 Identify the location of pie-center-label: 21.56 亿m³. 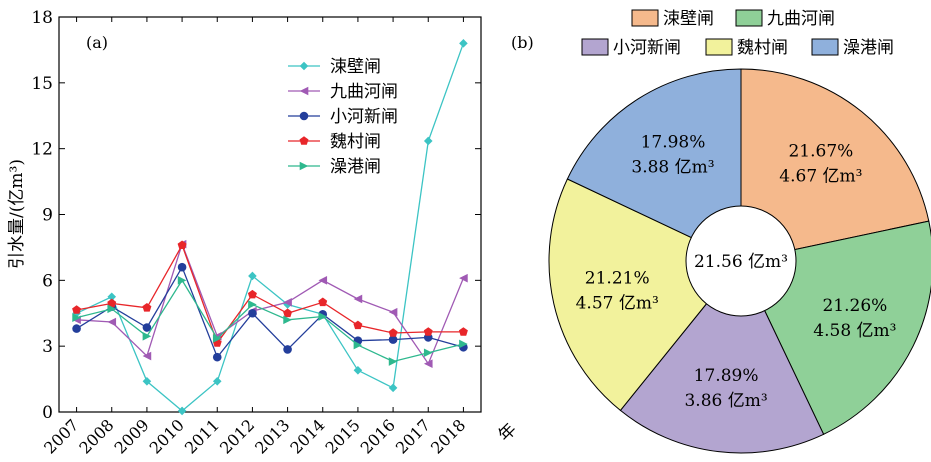
(741, 262).